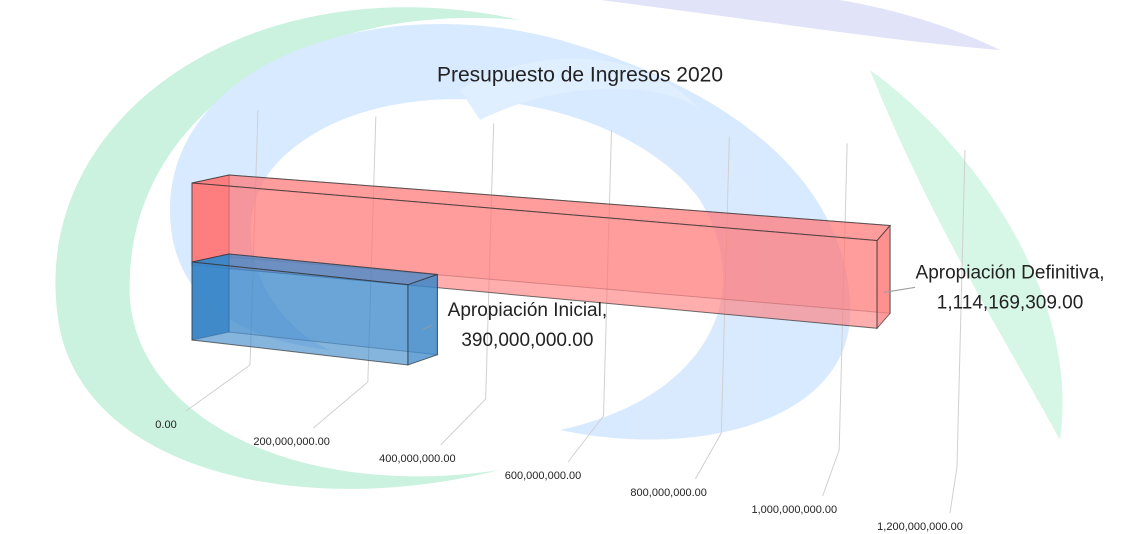 Image resolution: width=1123 pixels, height=534 pixels. I want to click on data-label-name: Apropiación Definitiva, so click(1008, 272).